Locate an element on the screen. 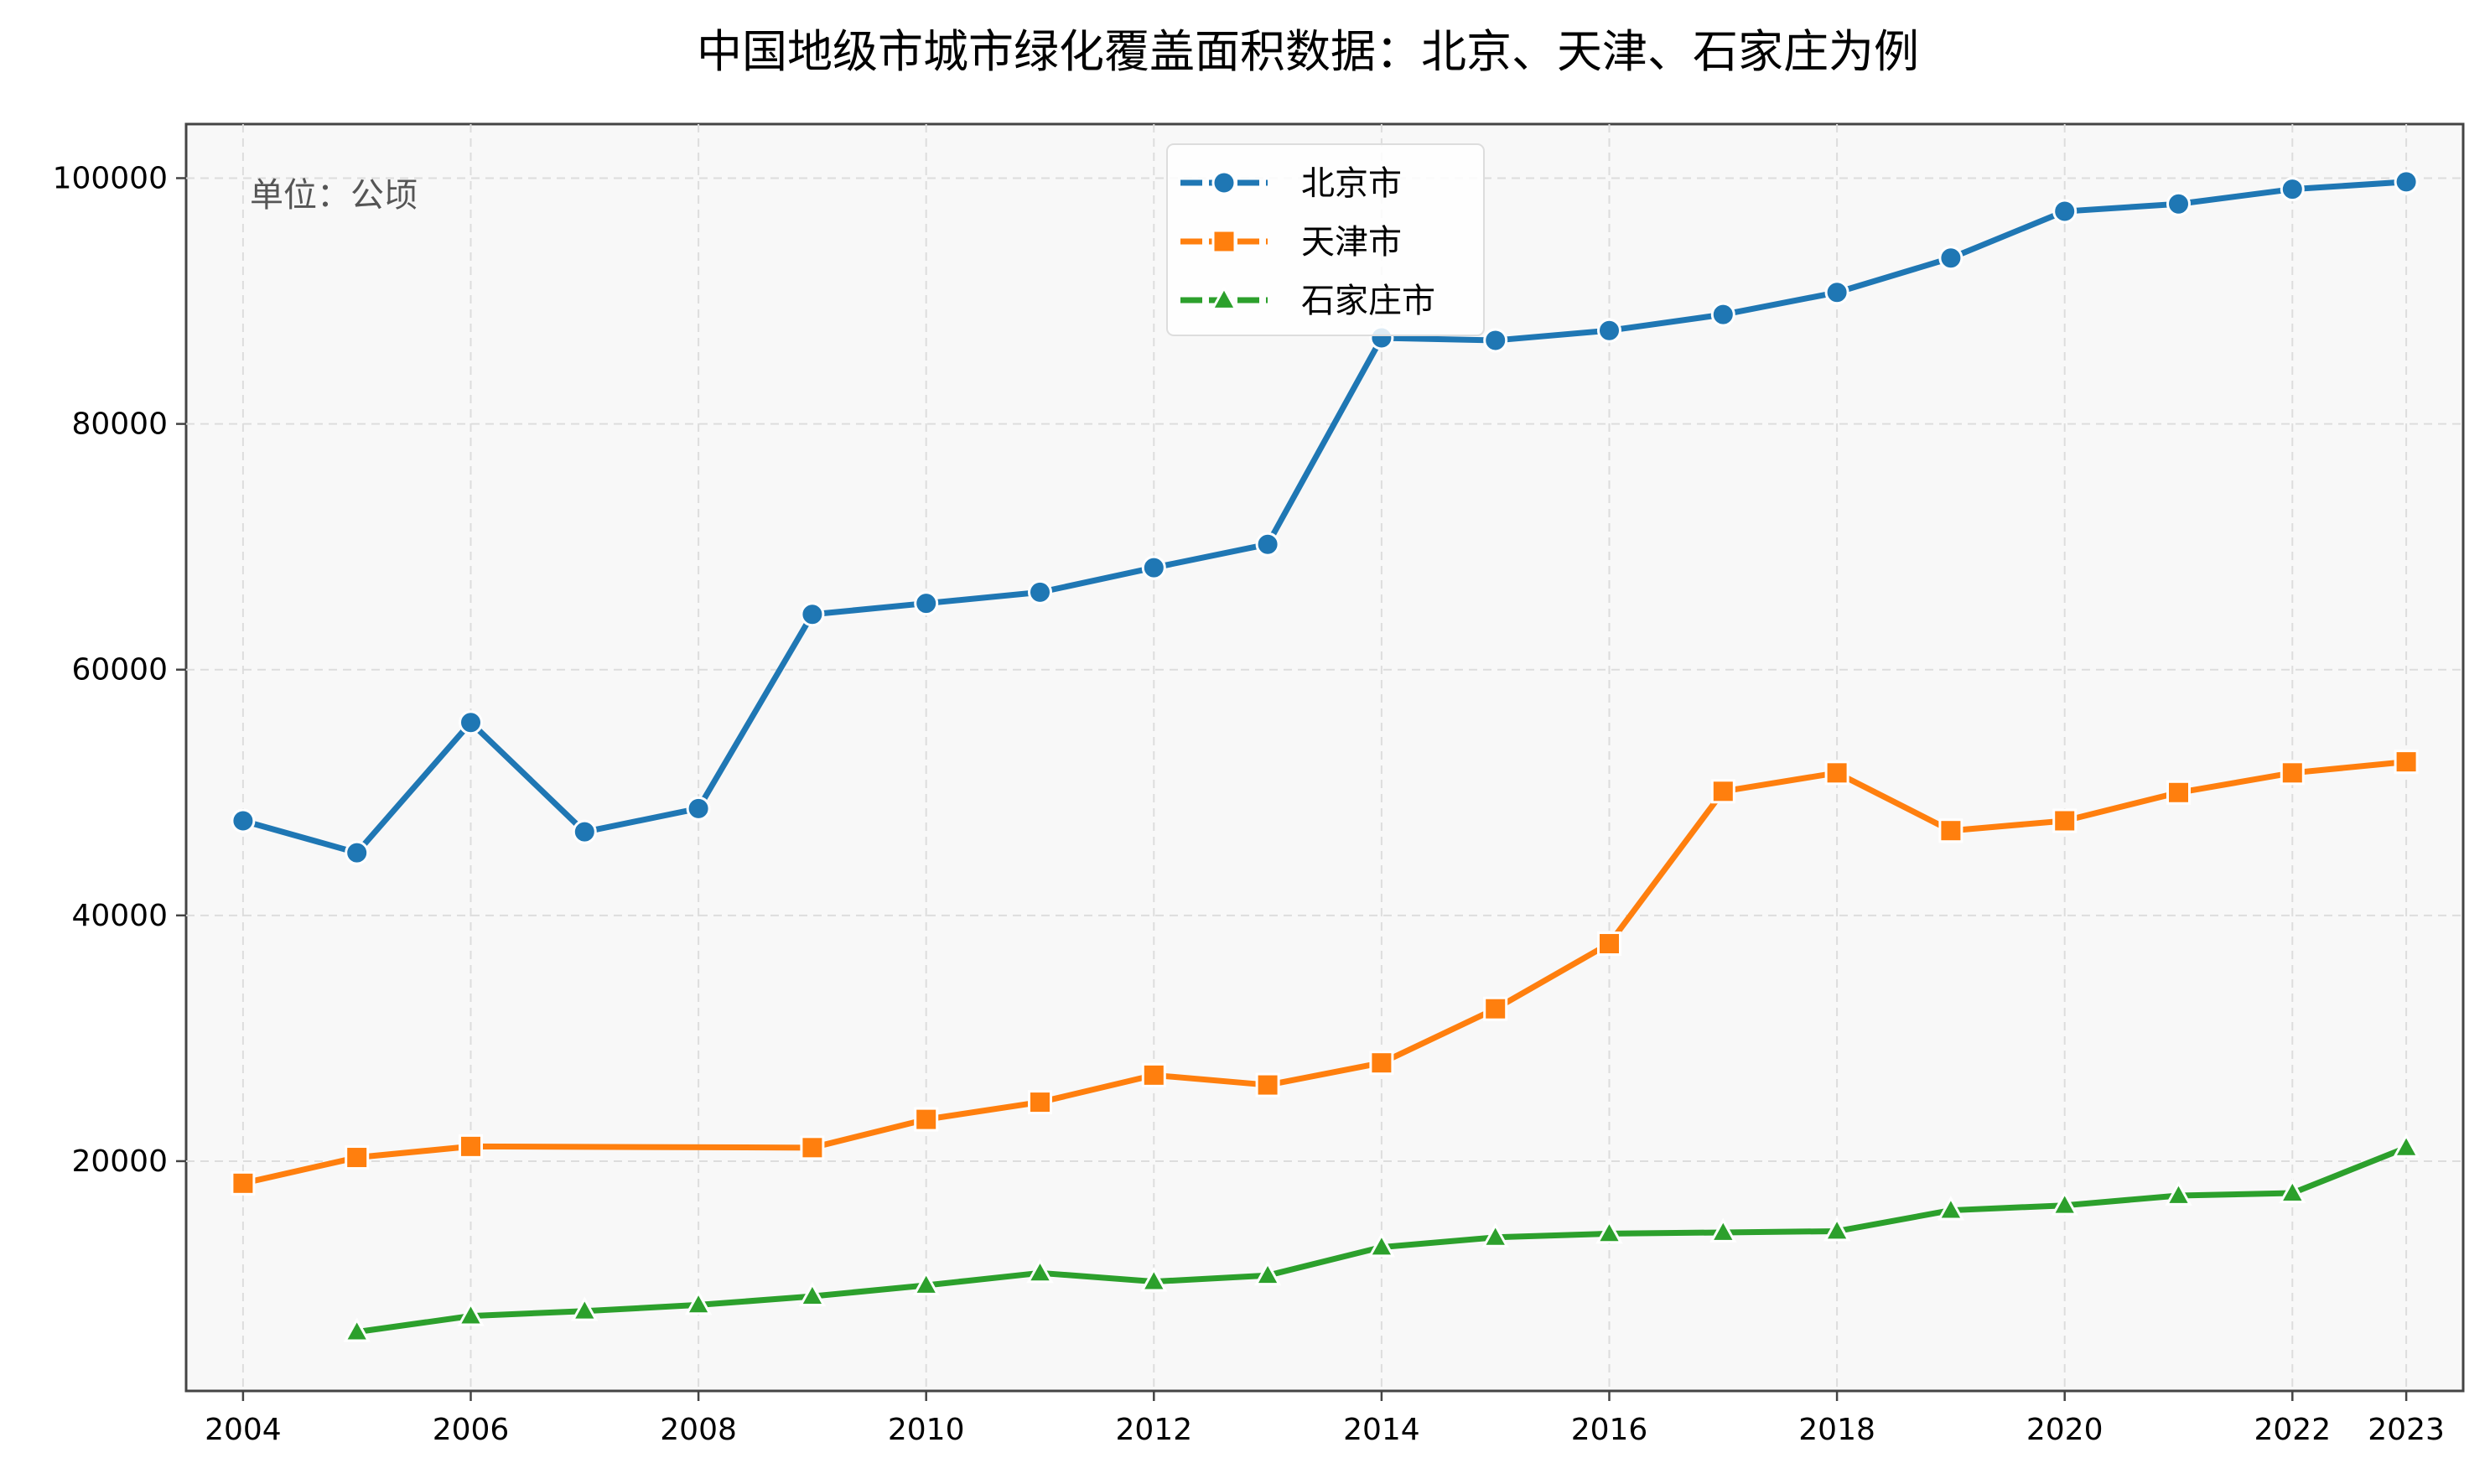 This screenshot has width=2490, height=1484. x-tick-label: 2020 is located at coordinates (2065, 1430).